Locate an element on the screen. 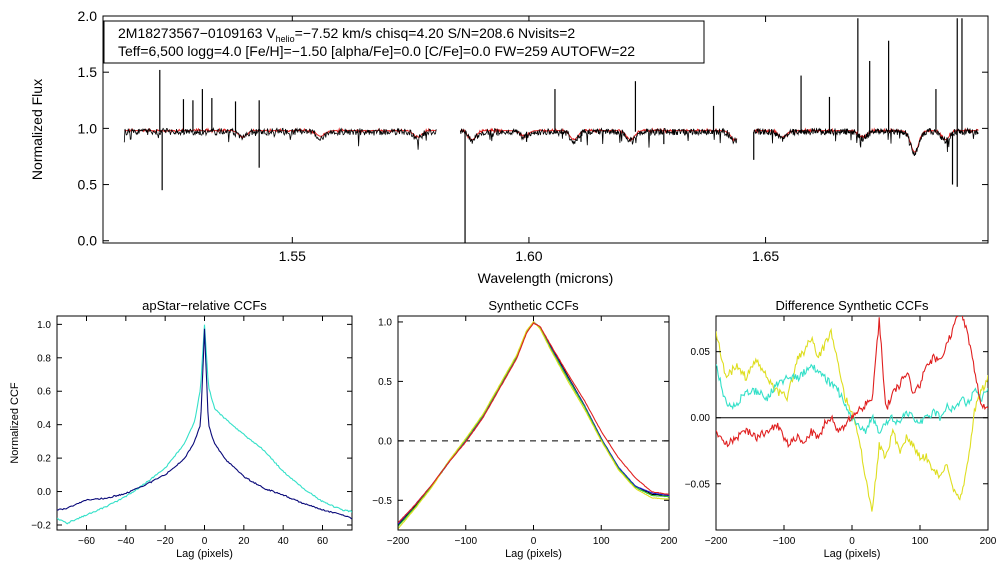 Image resolution: width=1008 pixels, height=576 pixels. apstar-ccf-xtick-label: 20 is located at coordinates (244, 541).